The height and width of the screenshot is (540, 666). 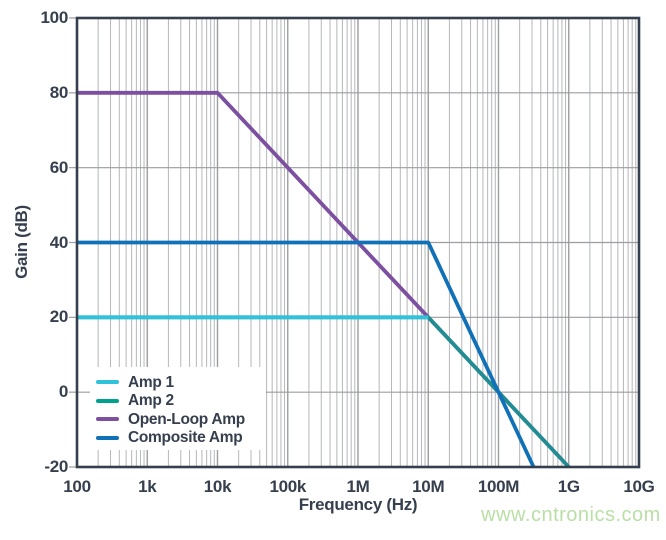 What do you see at coordinates (59, 317) in the screenshot?
I see `y-tick-label: 20` at bounding box center [59, 317].